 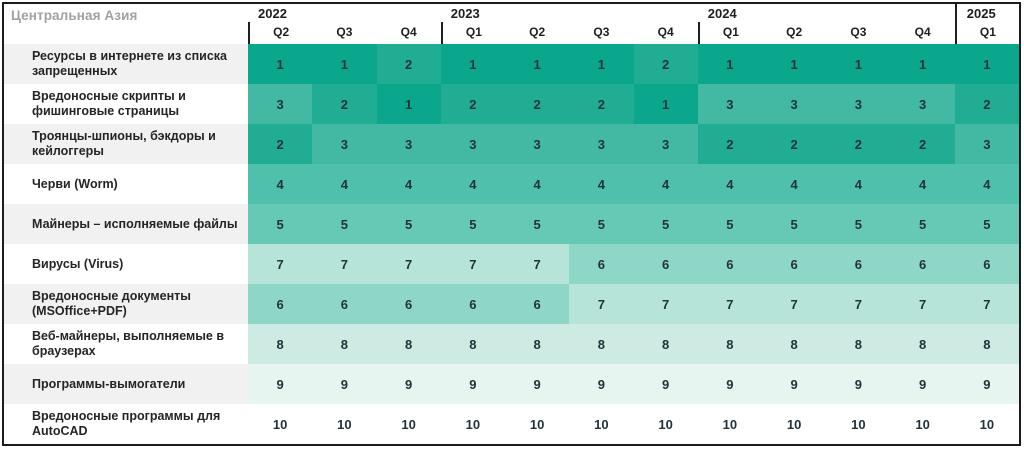 I want to click on category-label: Вредоносные документы (MSOffice+PDF), so click(x=126, y=304).